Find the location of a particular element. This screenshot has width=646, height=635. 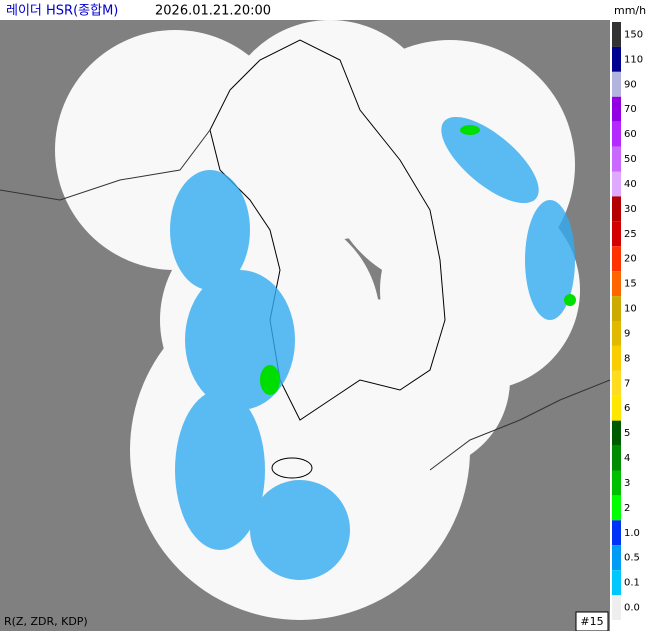

legend-label: 6 is located at coordinates (627, 408).